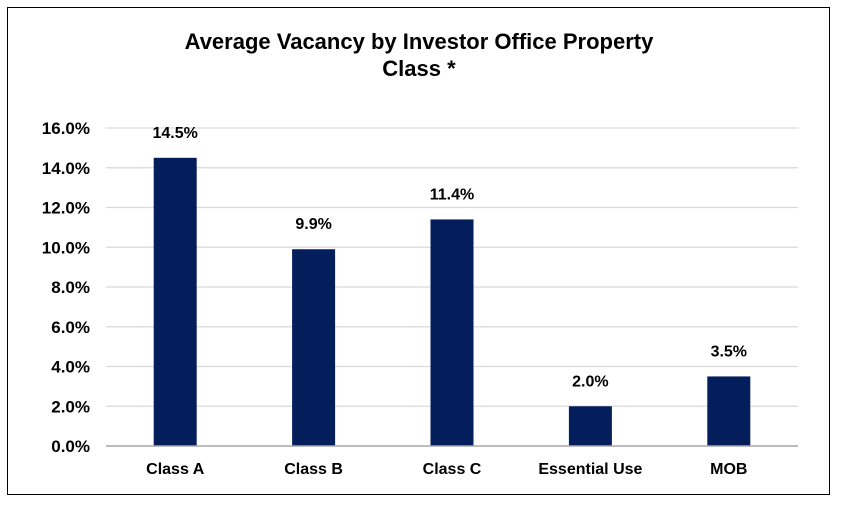  I want to click on data-label: 14.5%, so click(175, 133).